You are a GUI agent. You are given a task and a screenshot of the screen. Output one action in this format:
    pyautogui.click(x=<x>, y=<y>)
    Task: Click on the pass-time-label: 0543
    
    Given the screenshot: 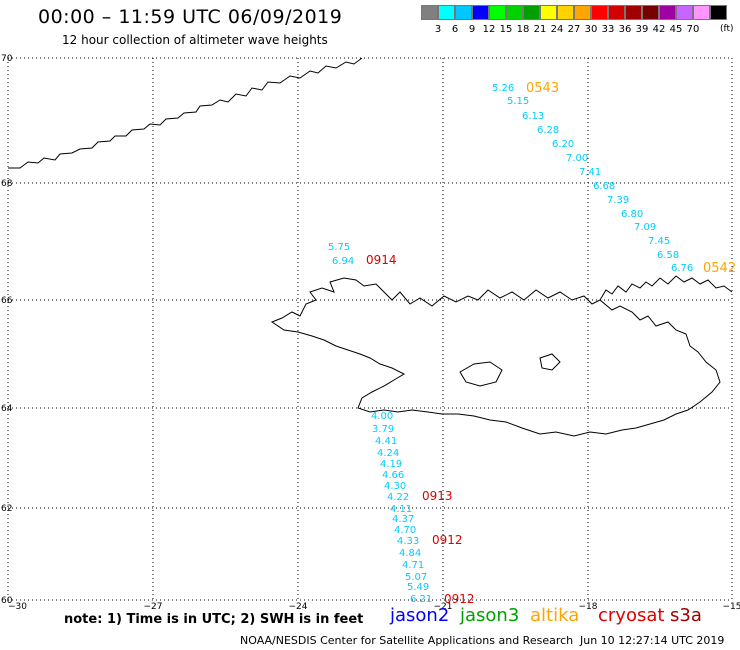 What is the action you would take?
    pyautogui.click(x=542, y=88)
    